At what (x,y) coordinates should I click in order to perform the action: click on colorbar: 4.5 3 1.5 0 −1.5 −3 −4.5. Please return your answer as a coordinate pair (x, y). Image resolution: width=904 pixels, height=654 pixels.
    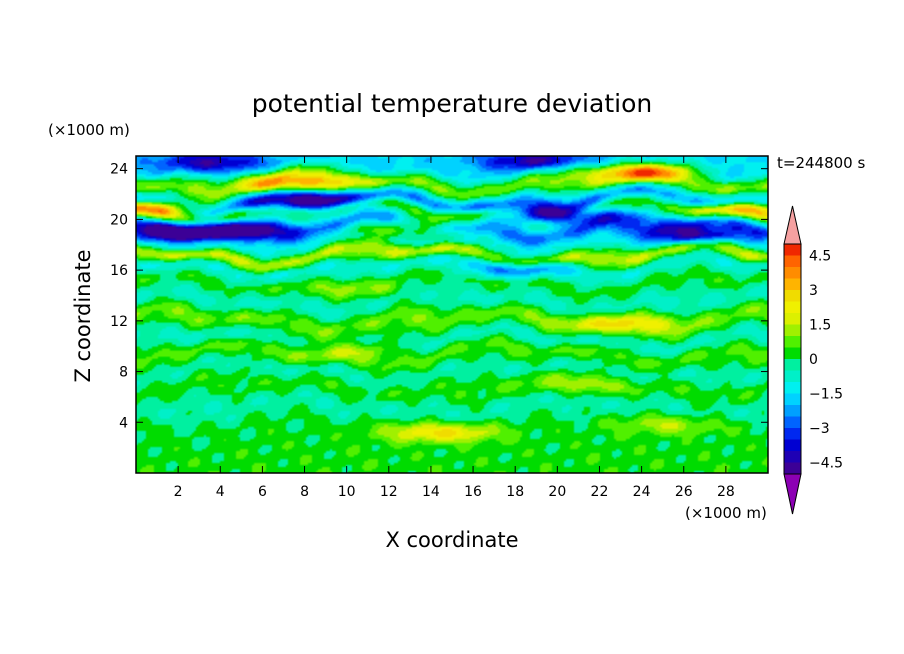
    Looking at the image, I should click on (813, 360).